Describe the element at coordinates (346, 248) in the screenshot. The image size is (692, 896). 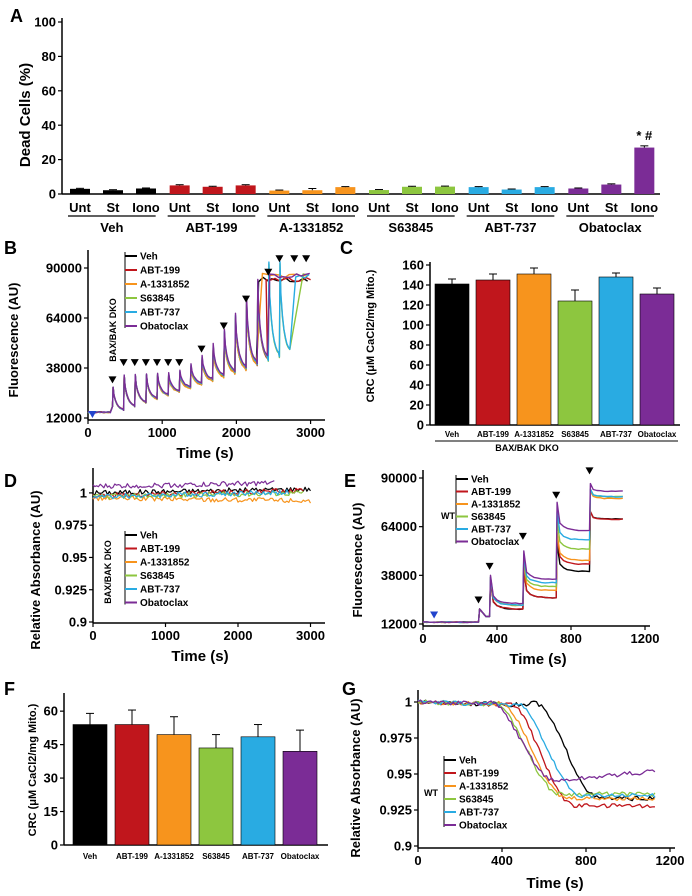
I see `panel-letter-c: C` at that location.